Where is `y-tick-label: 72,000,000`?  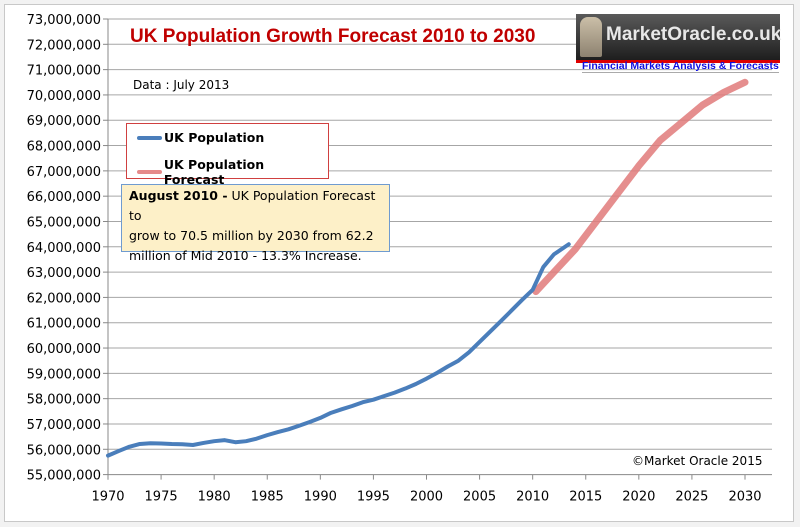 y-tick-label: 72,000,000 is located at coordinates (64, 45).